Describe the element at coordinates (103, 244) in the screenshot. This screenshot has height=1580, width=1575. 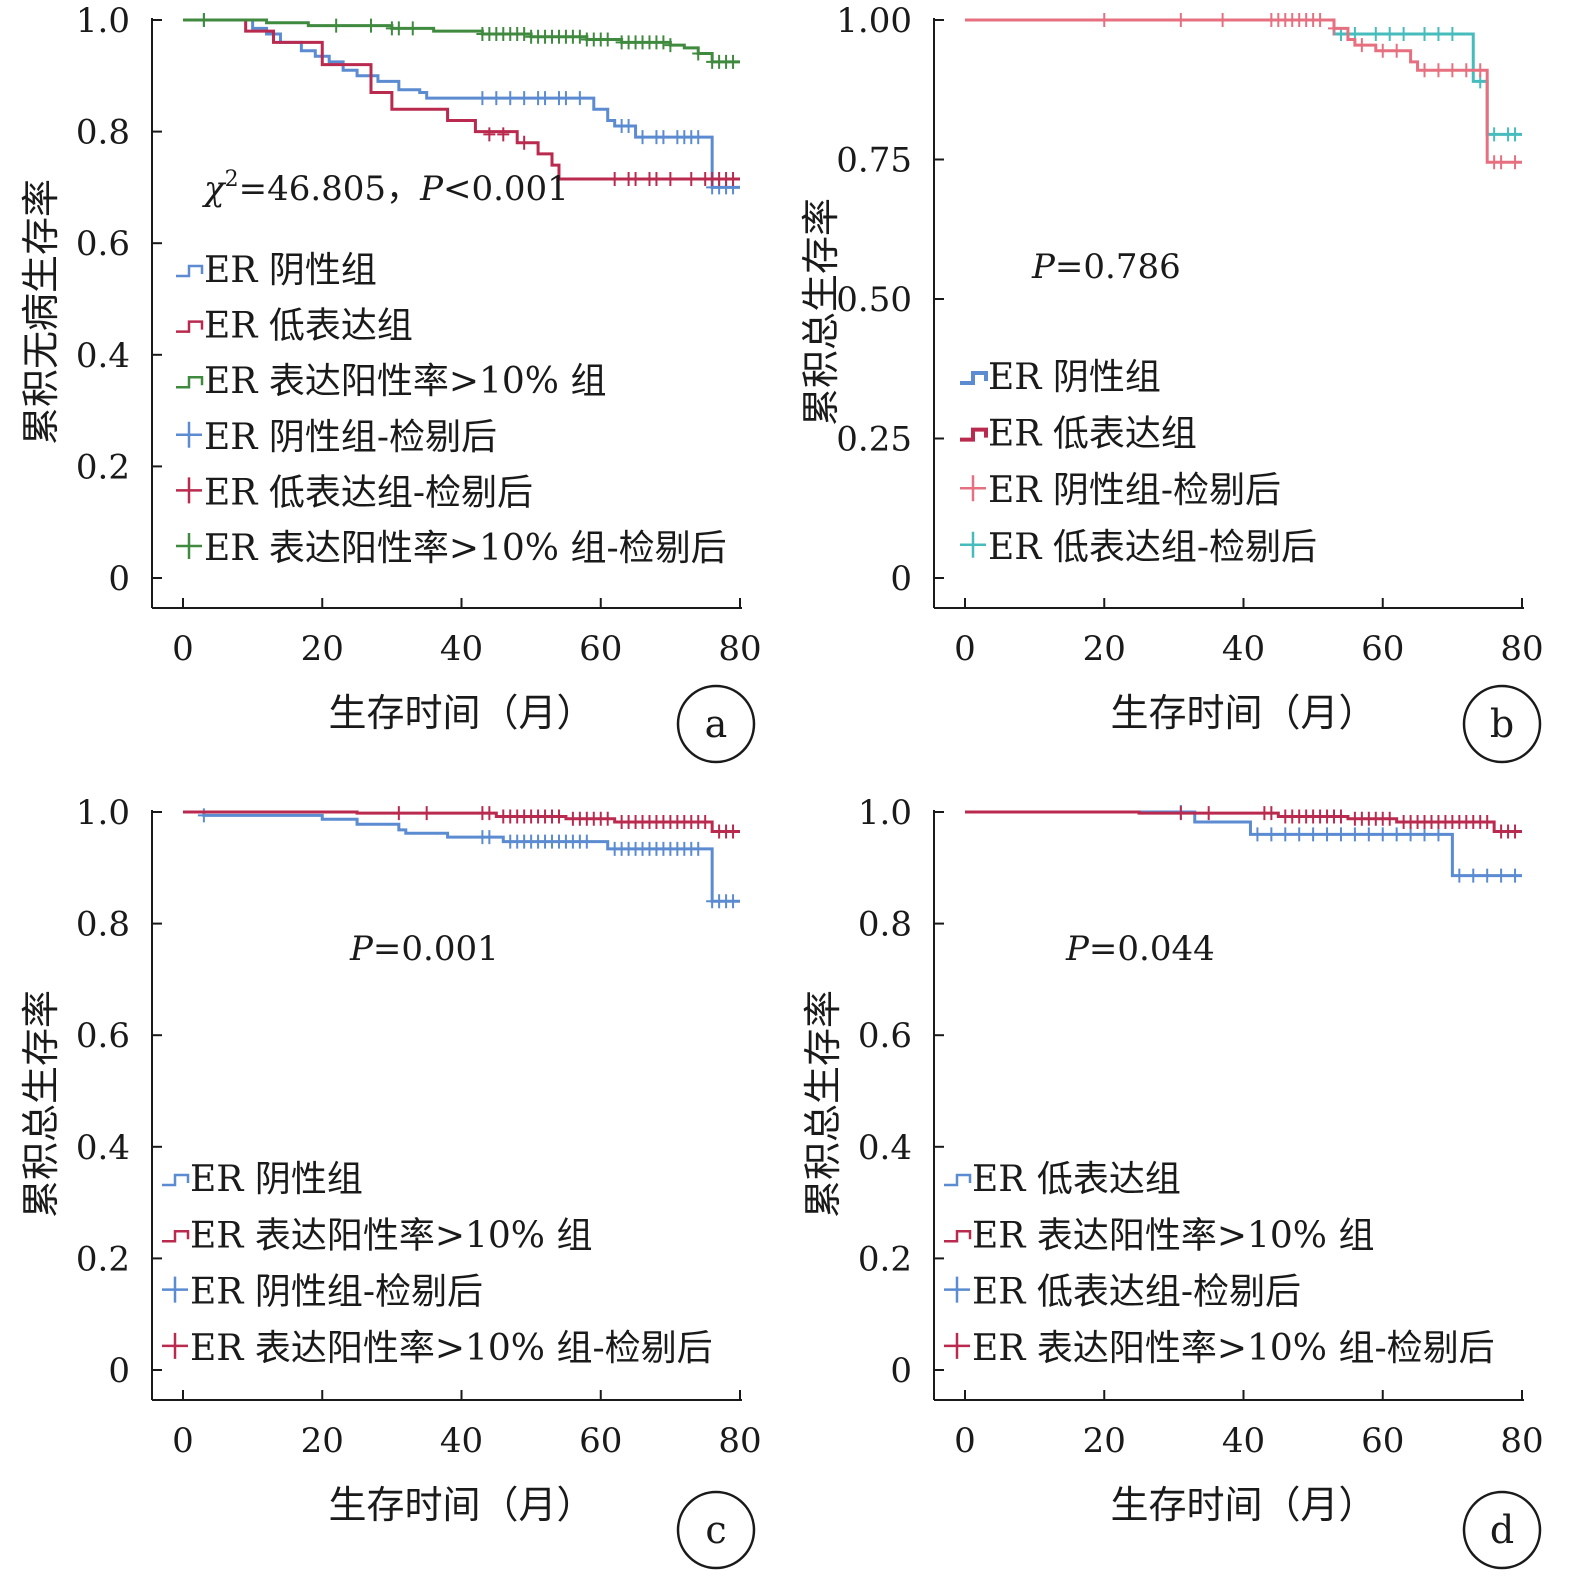
I see `y-tick-label: 0.6` at that location.